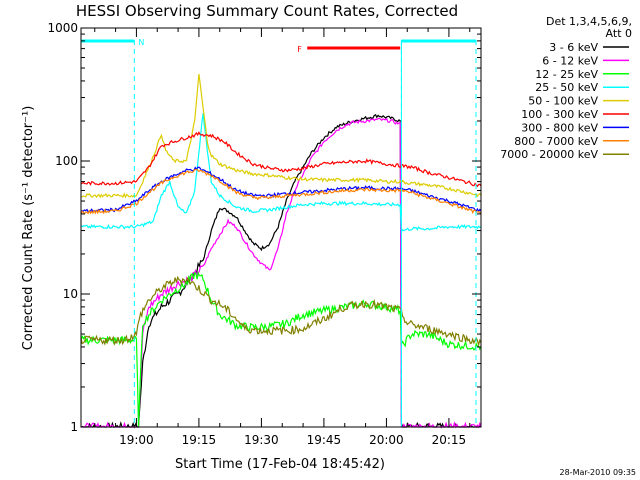 This screenshot has height=480, width=640. Describe the element at coordinates (598, 472) in the screenshot. I see `footer-timestamp: 28-Mar-2010 09:35` at that location.